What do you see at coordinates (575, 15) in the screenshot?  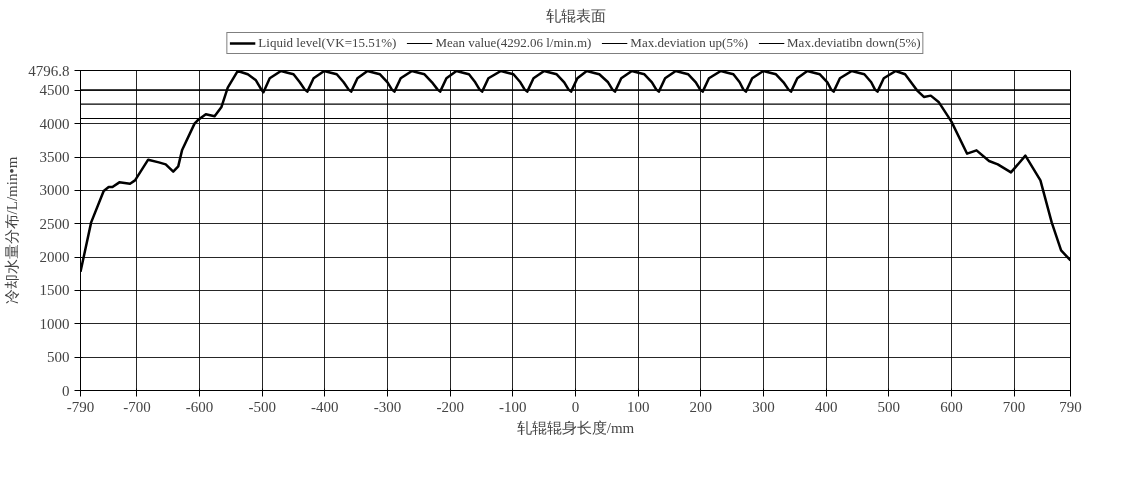 I see `chart-title: 轧辊表面` at bounding box center [575, 15].